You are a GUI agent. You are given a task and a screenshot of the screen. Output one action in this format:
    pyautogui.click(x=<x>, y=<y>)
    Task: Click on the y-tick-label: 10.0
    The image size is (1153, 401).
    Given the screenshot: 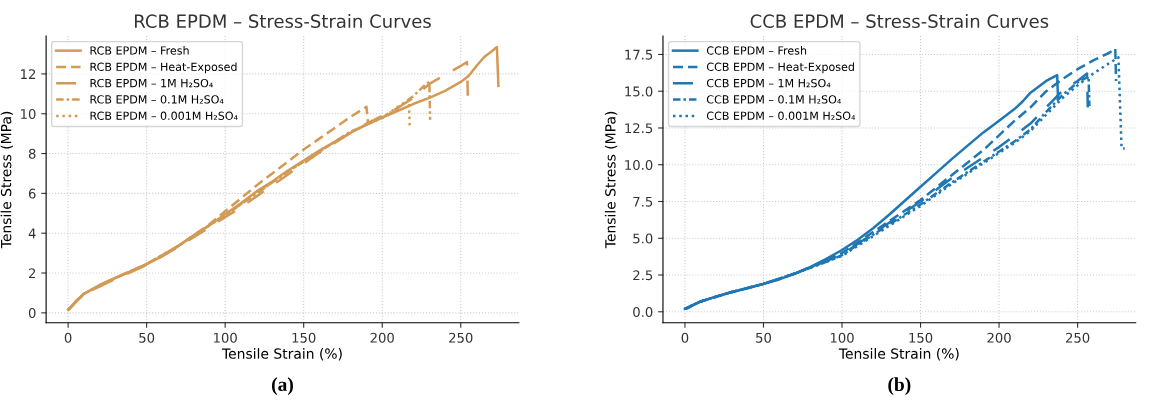 What is the action you would take?
    pyautogui.click(x=639, y=164)
    